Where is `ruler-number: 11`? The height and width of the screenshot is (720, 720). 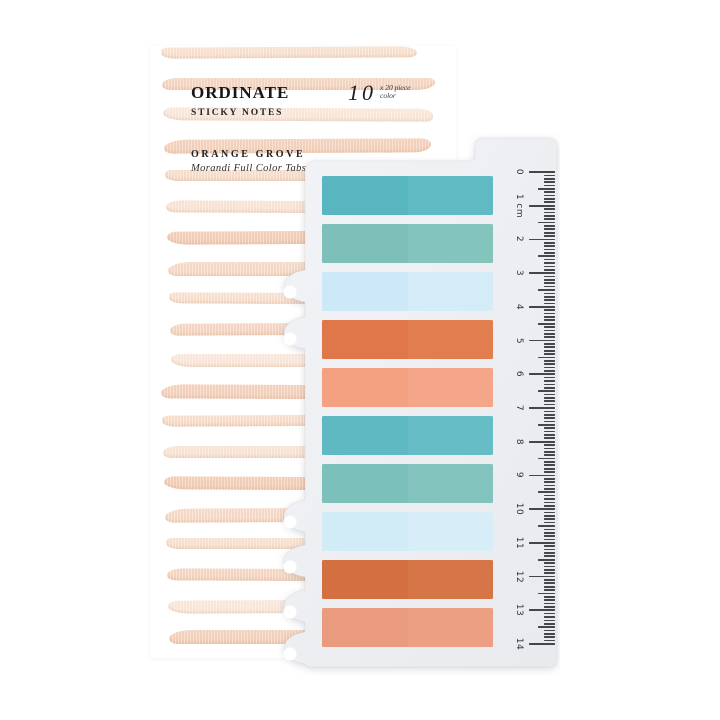
ruler-number: 11 is located at coordinates (519, 543).